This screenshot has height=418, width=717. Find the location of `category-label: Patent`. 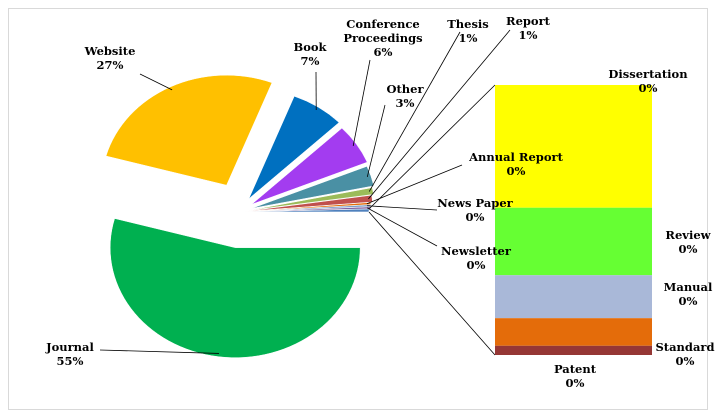

category-label: Patent is located at coordinates (575, 369).